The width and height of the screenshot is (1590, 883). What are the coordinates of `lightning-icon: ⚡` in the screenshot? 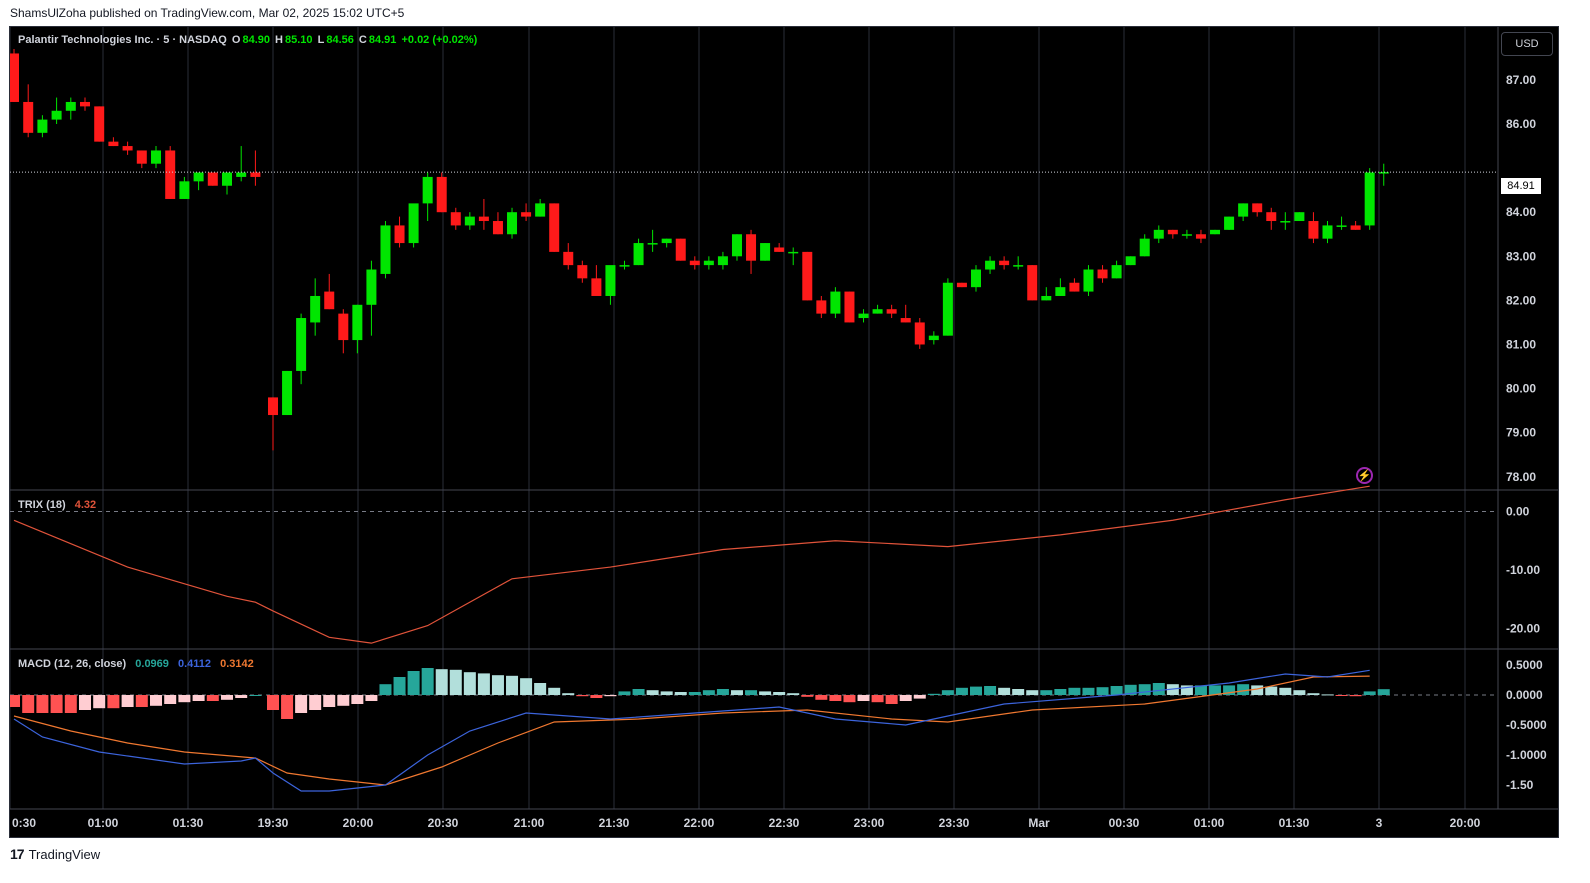 It's located at (1364, 475).